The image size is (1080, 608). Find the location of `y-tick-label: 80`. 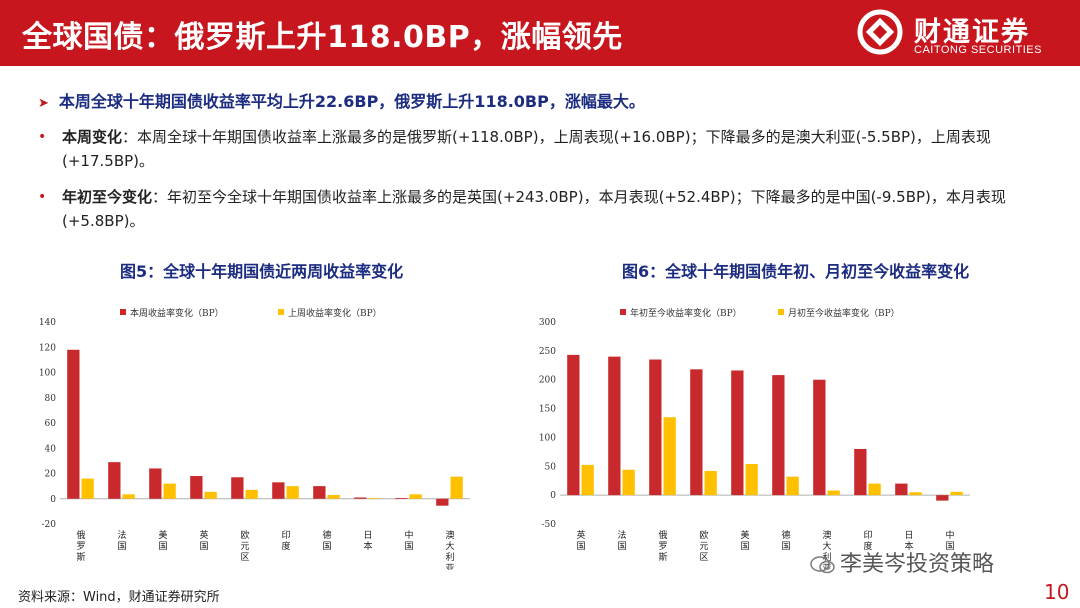

y-tick-label: 80 is located at coordinates (51, 399).